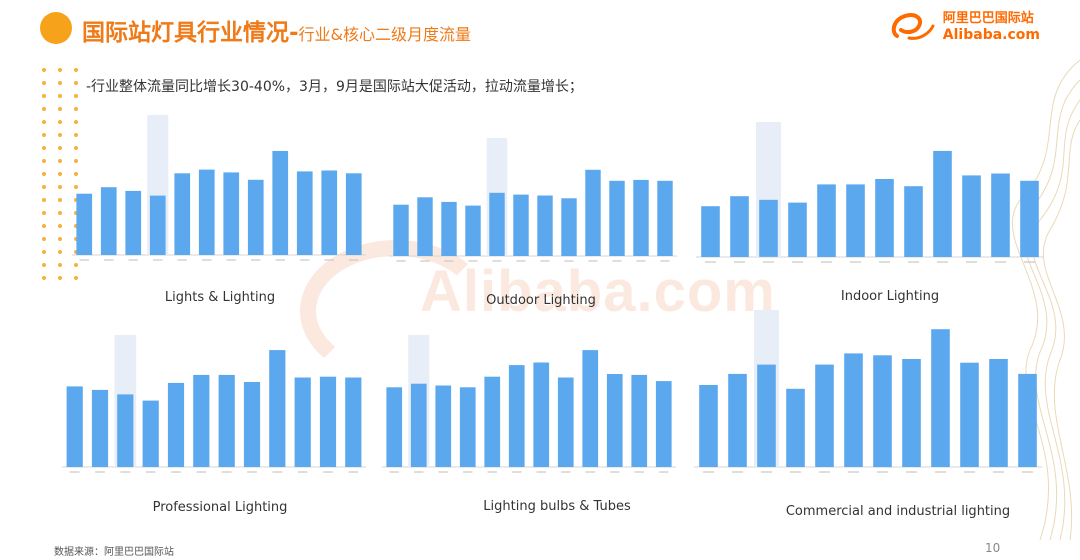  What do you see at coordinates (890, 296) in the screenshot?
I see `chart-title: Indoor Lighting` at bounding box center [890, 296].